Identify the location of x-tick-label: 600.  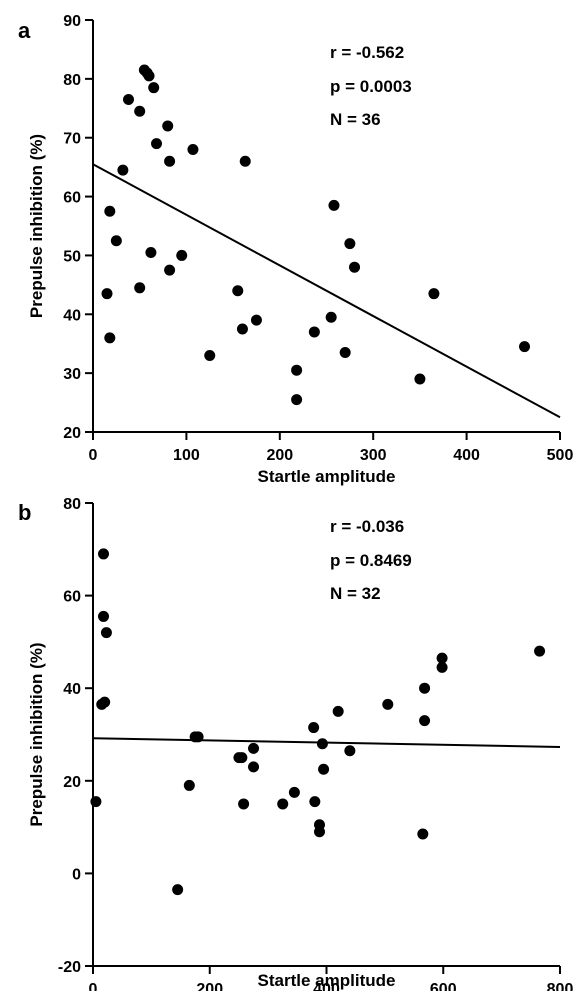
(443, 986).